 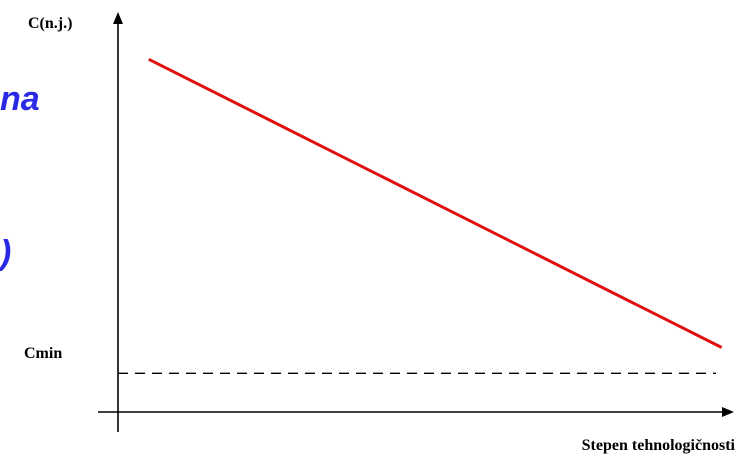 I want to click on y-axis-arrowhead, so click(x=118, y=18).